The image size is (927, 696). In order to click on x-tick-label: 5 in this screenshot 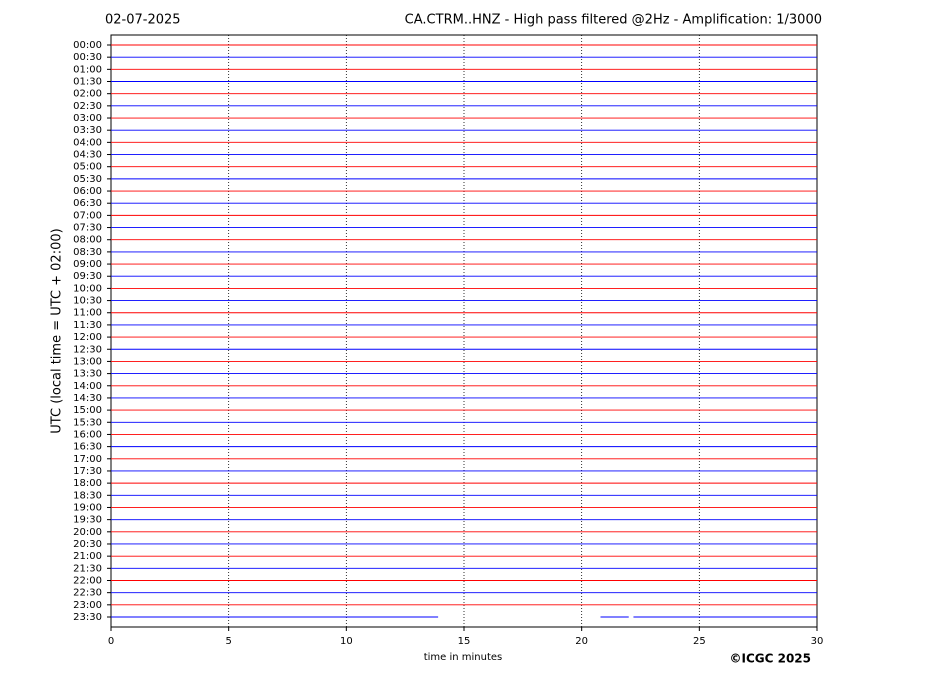, I will do `click(228, 641)`.